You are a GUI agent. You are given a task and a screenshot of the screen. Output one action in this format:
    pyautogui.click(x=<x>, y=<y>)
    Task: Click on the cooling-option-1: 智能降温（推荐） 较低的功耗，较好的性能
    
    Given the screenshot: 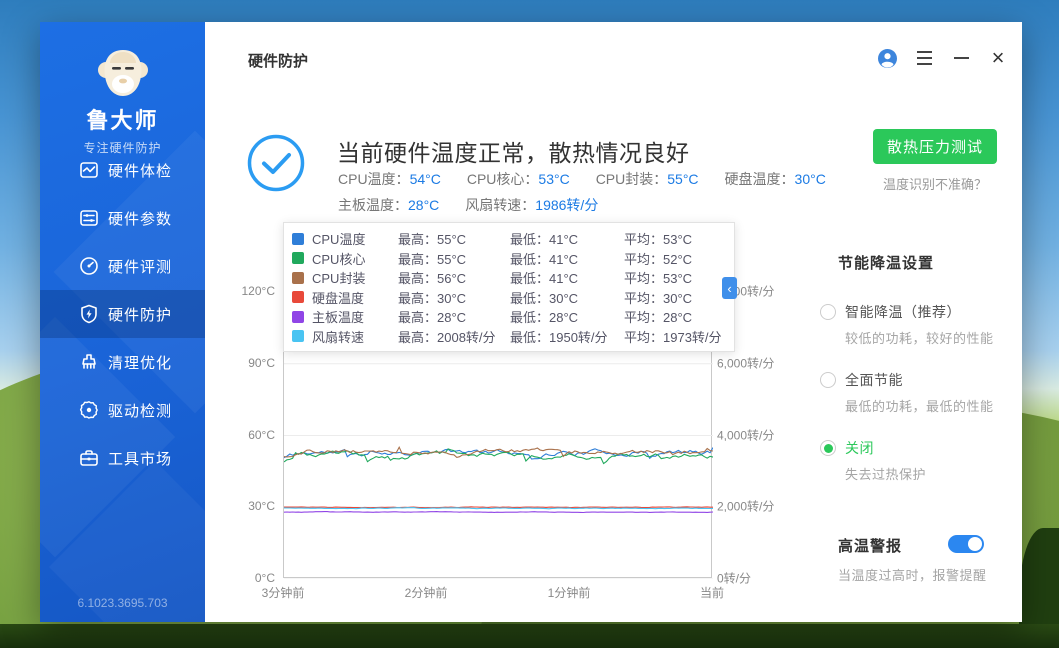 What is the action you would take?
    pyautogui.click(x=917, y=324)
    